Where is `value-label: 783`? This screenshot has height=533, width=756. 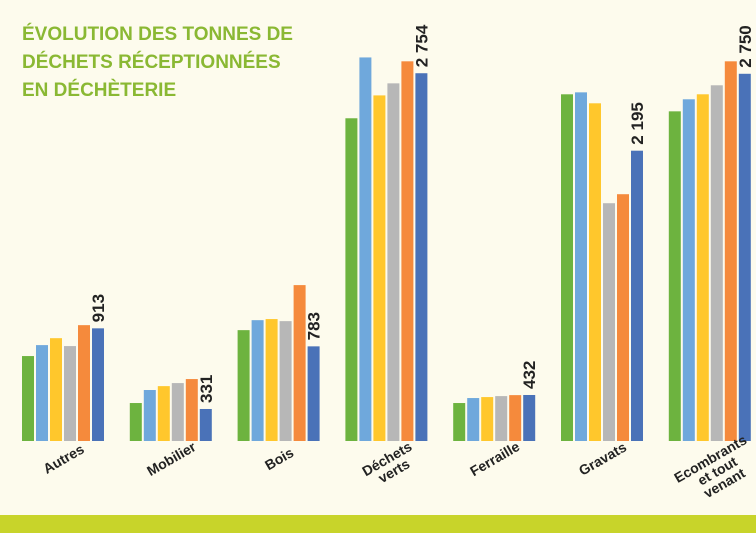 value-label: 783 is located at coordinates (314, 326).